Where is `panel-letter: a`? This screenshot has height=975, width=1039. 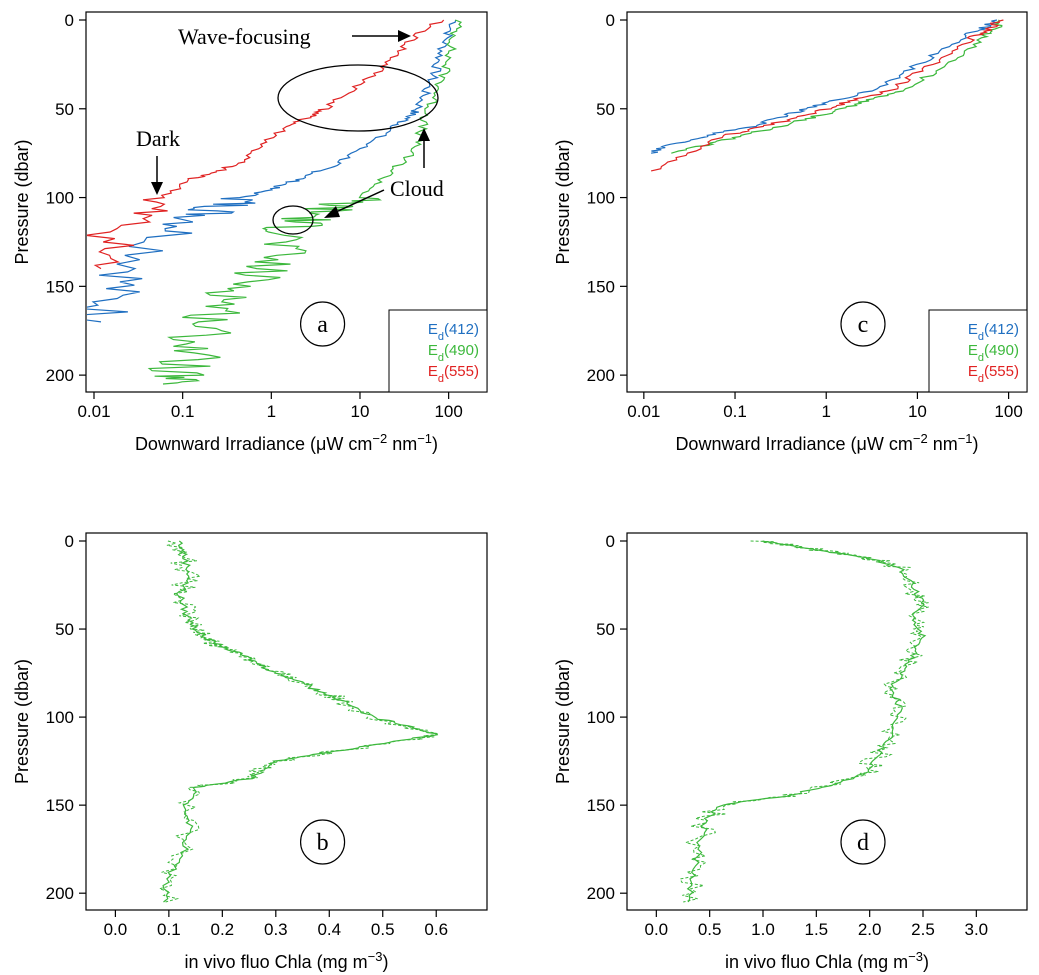 panel-letter: a is located at coordinates (322, 325).